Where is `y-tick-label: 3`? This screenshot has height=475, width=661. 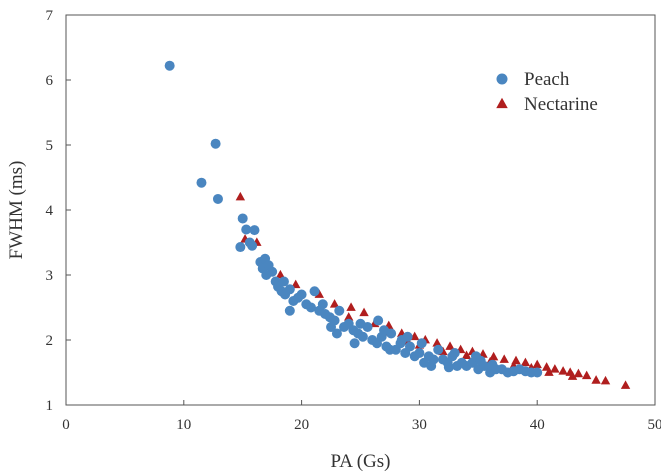 y-tick-label: 3 is located at coordinates (50, 276).